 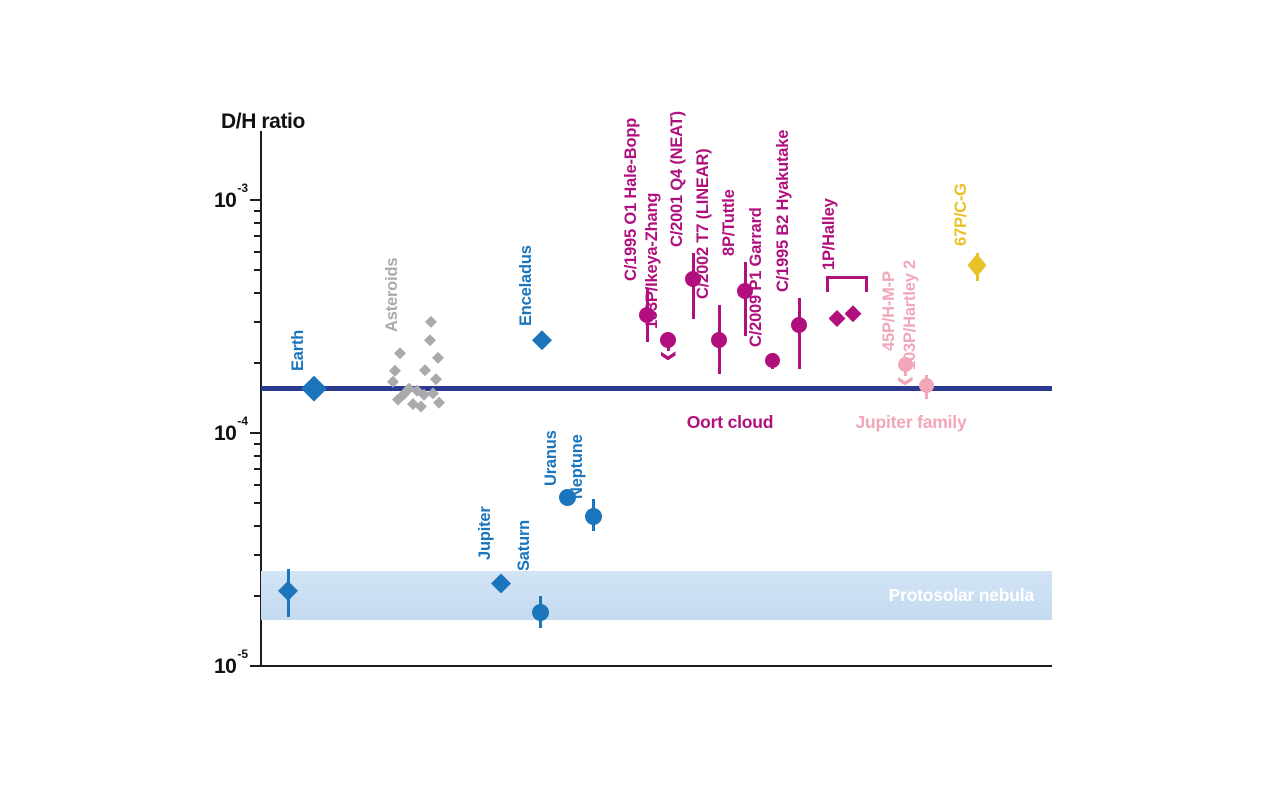 I want to click on marker-neptune, so click(x=593, y=516).